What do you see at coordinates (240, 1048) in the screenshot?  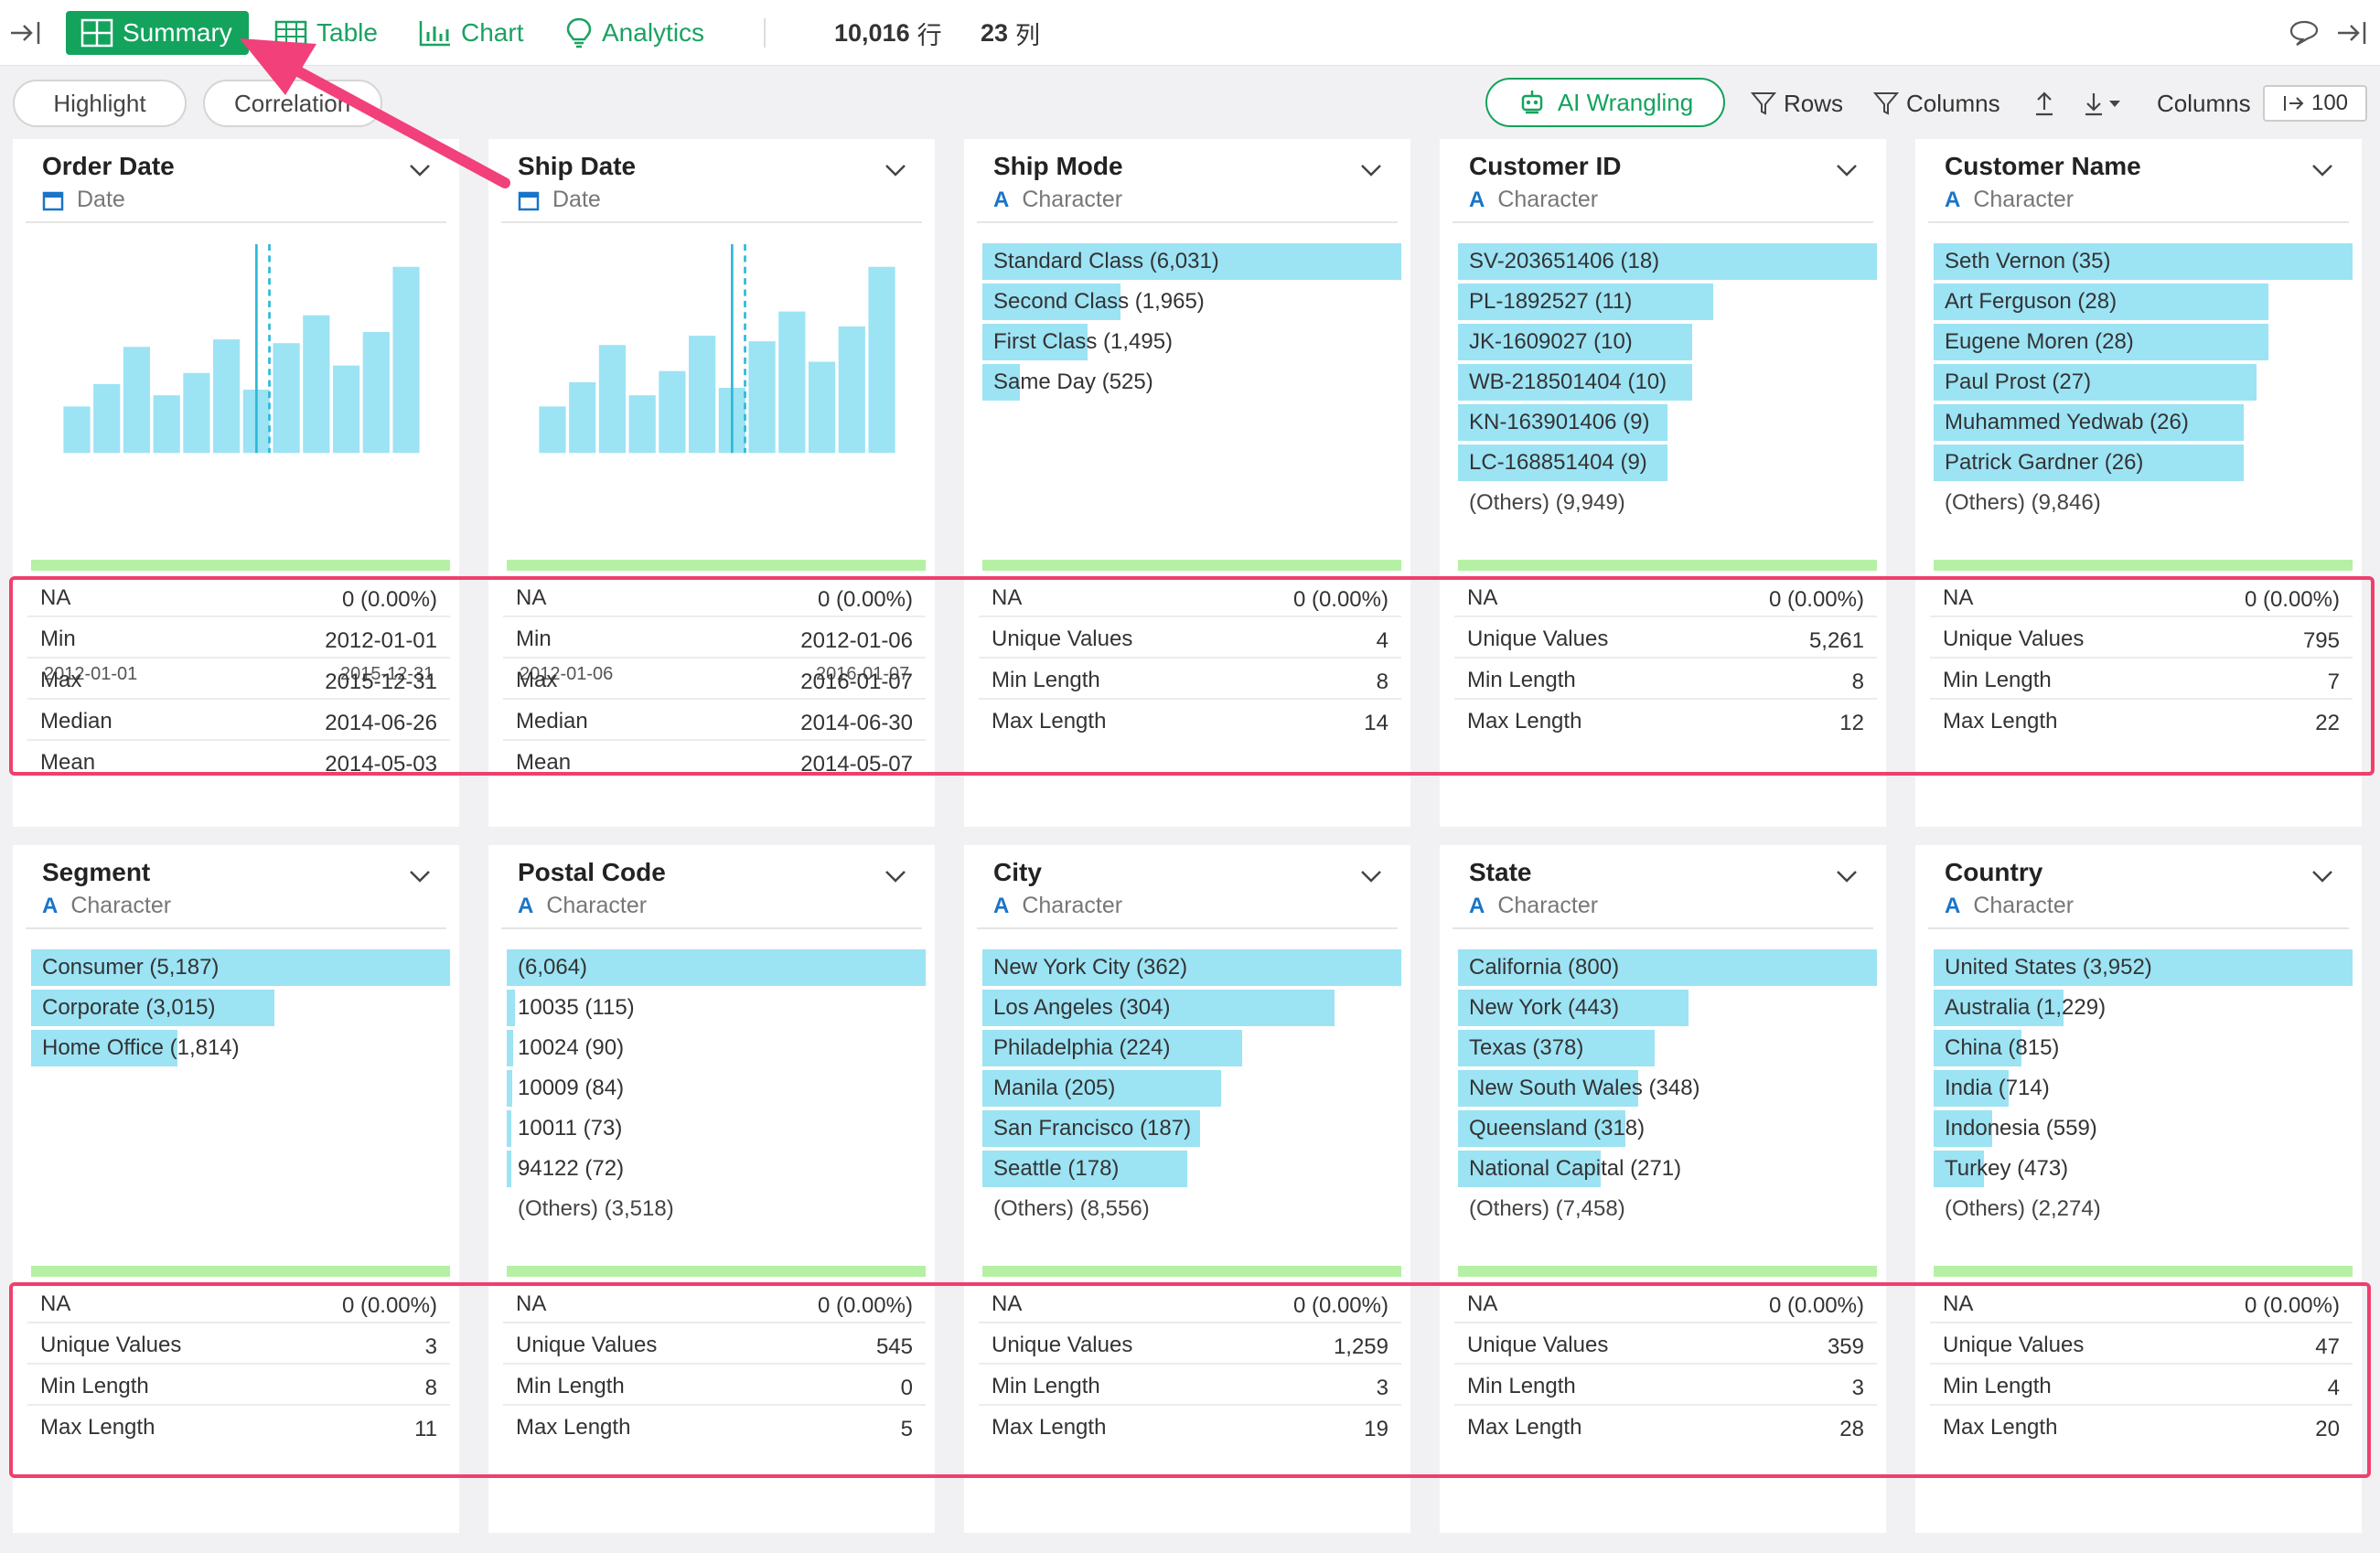 I see `value-bar: Home Office (1,814)` at bounding box center [240, 1048].